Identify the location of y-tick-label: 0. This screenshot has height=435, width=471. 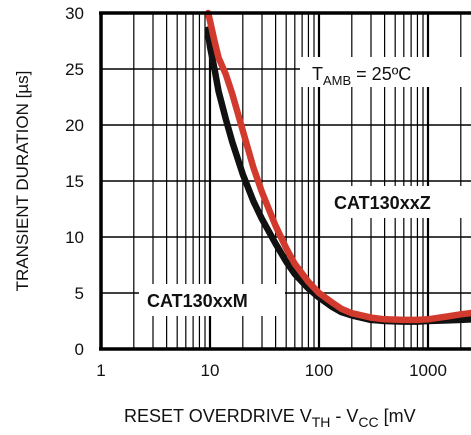
(79, 349).